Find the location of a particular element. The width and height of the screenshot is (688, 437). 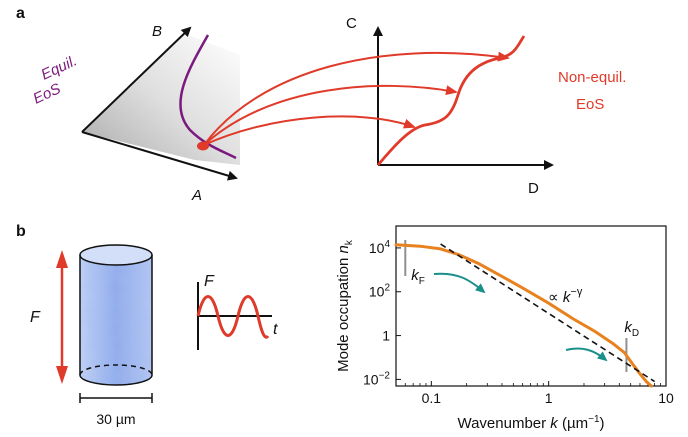

x-tick-label: 0.1 is located at coordinates (432, 398).